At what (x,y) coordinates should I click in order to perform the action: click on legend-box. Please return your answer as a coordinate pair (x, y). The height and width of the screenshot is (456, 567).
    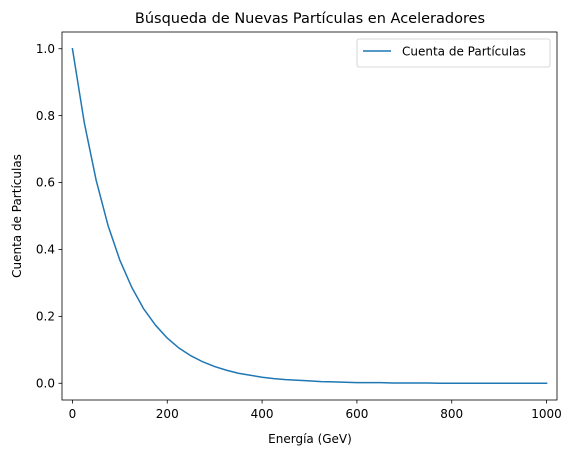
    Looking at the image, I should click on (453, 53).